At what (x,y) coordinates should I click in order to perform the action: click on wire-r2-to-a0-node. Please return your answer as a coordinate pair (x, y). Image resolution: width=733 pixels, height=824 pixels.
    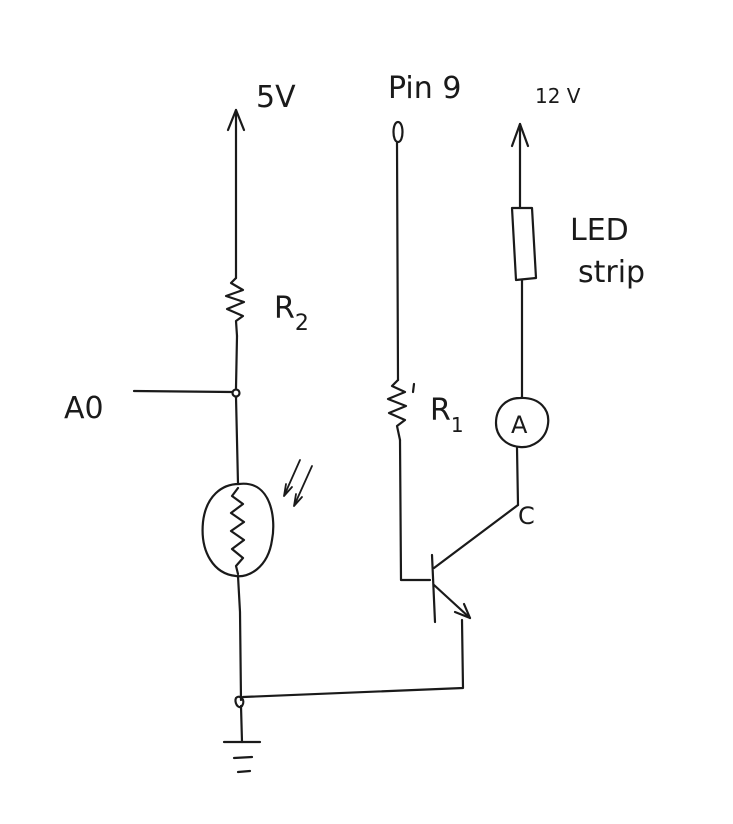
    Looking at the image, I should click on (236, 362).